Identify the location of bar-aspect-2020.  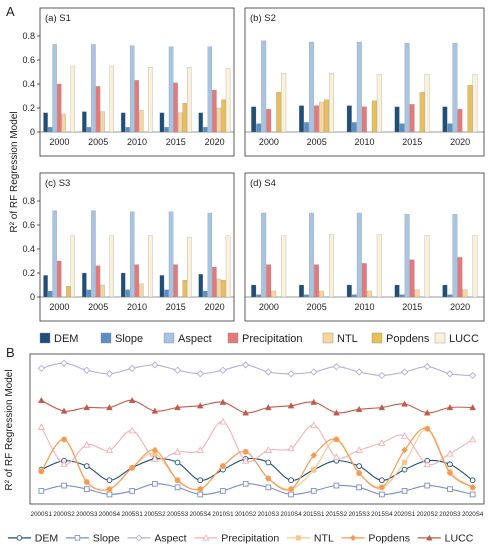
(210, 89).